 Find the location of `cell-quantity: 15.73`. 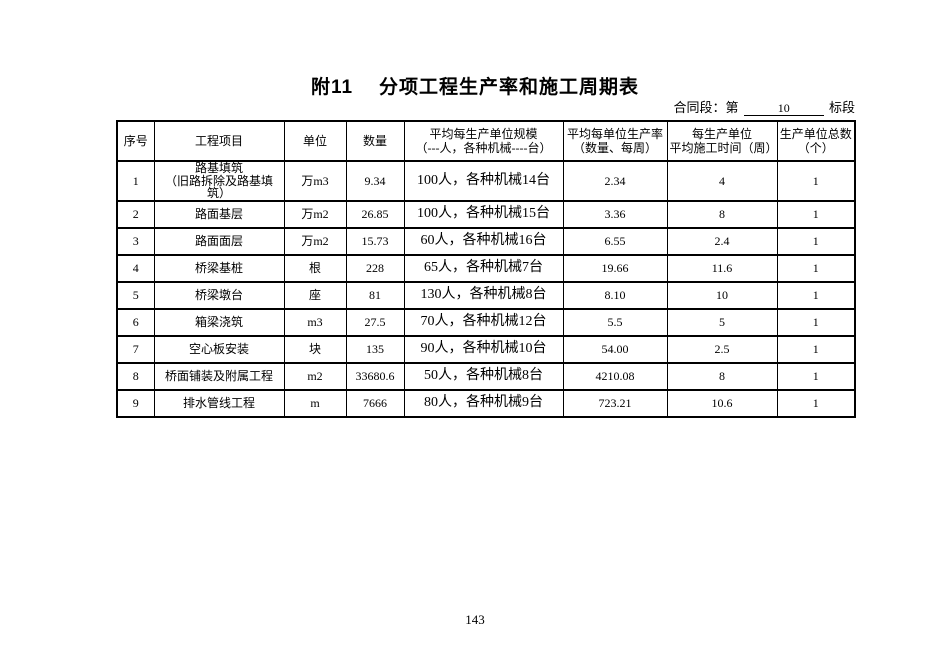

cell-quantity: 15.73 is located at coordinates (375, 241).